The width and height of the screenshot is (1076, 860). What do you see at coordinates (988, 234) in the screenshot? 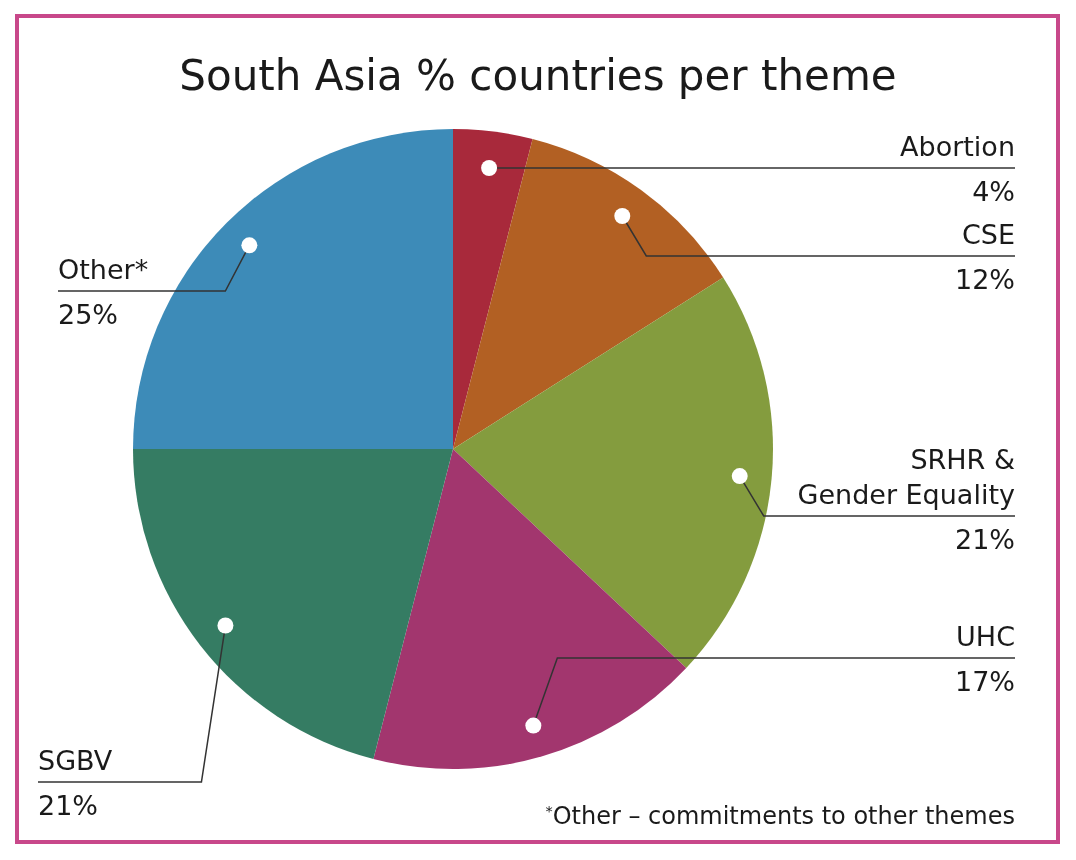
I see `slice-label: CSE` at bounding box center [988, 234].